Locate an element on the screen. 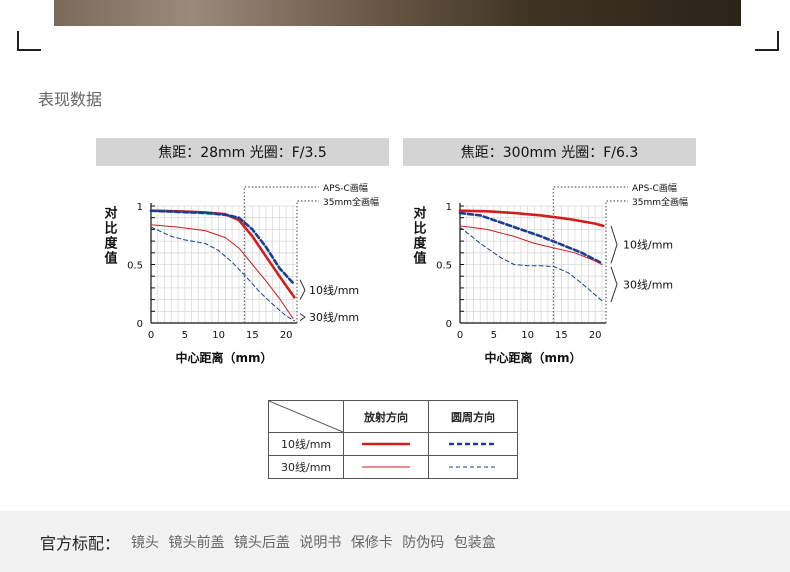 This screenshot has height=572, width=790. legend-row-10-label: 10线/mm is located at coordinates (306, 444).